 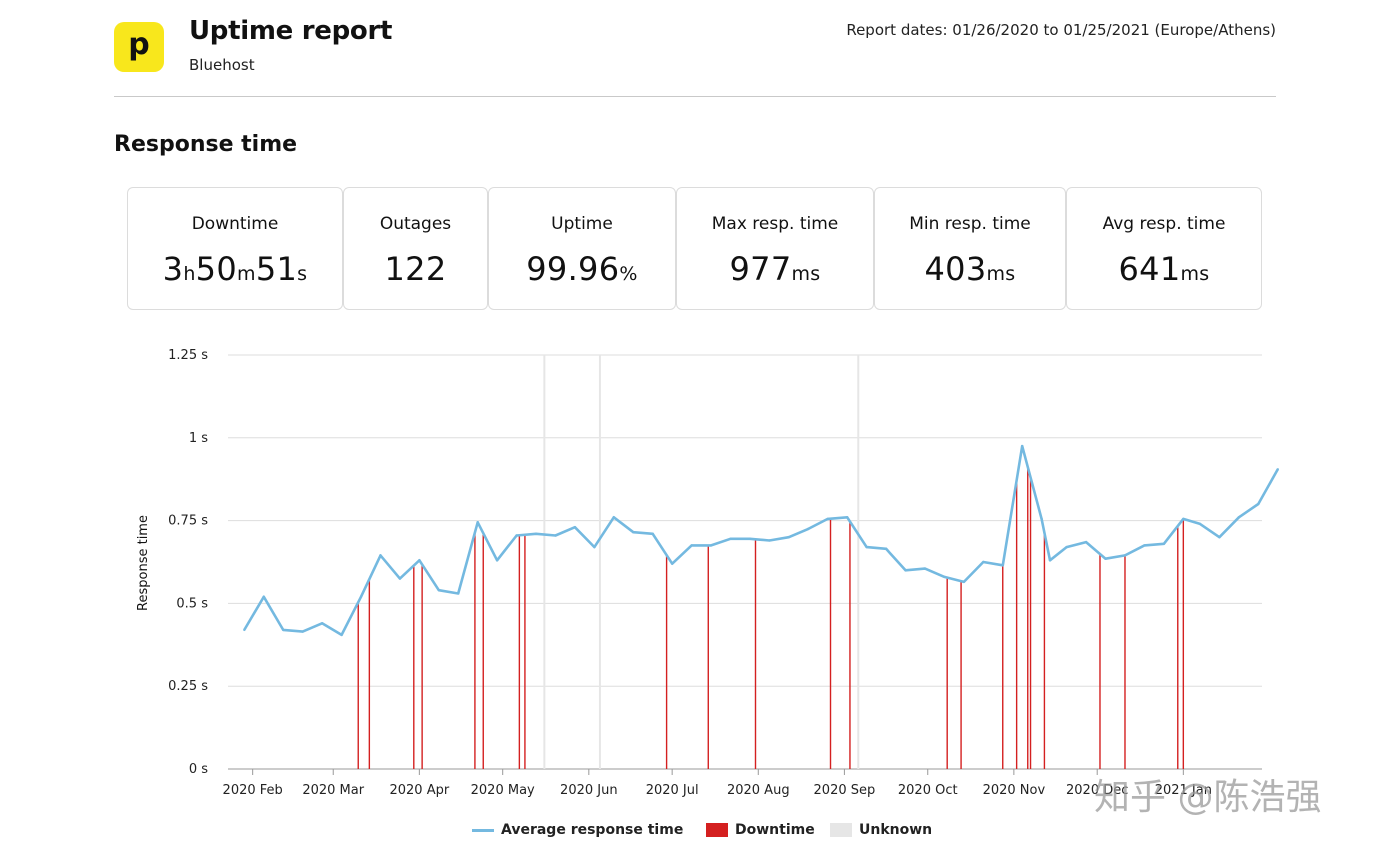 I want to click on stat-label: Downtime, so click(x=235, y=224).